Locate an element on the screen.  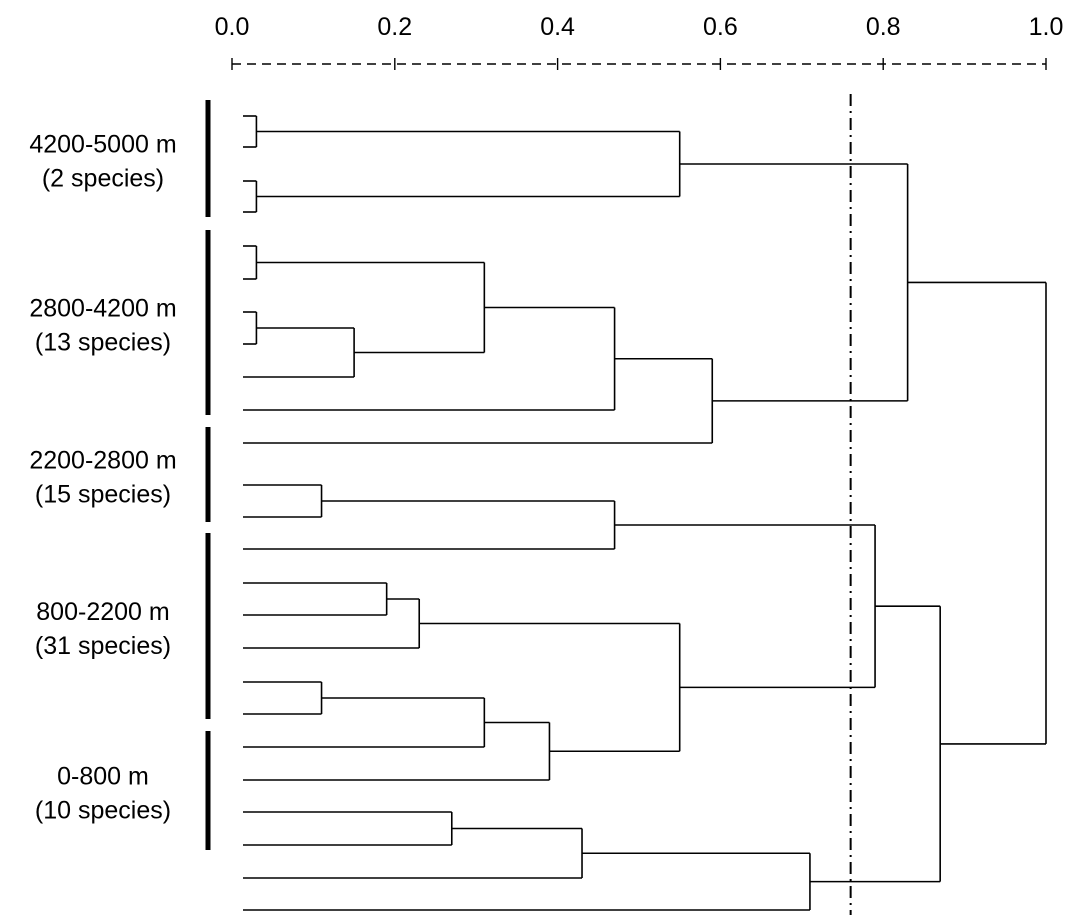
group-species-count: (13 species) is located at coordinates (103, 343).